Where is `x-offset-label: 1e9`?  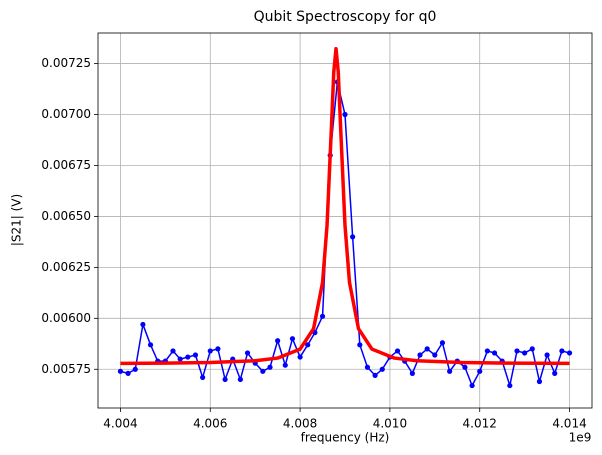 x-offset-label: 1e9 is located at coordinates (580, 438).